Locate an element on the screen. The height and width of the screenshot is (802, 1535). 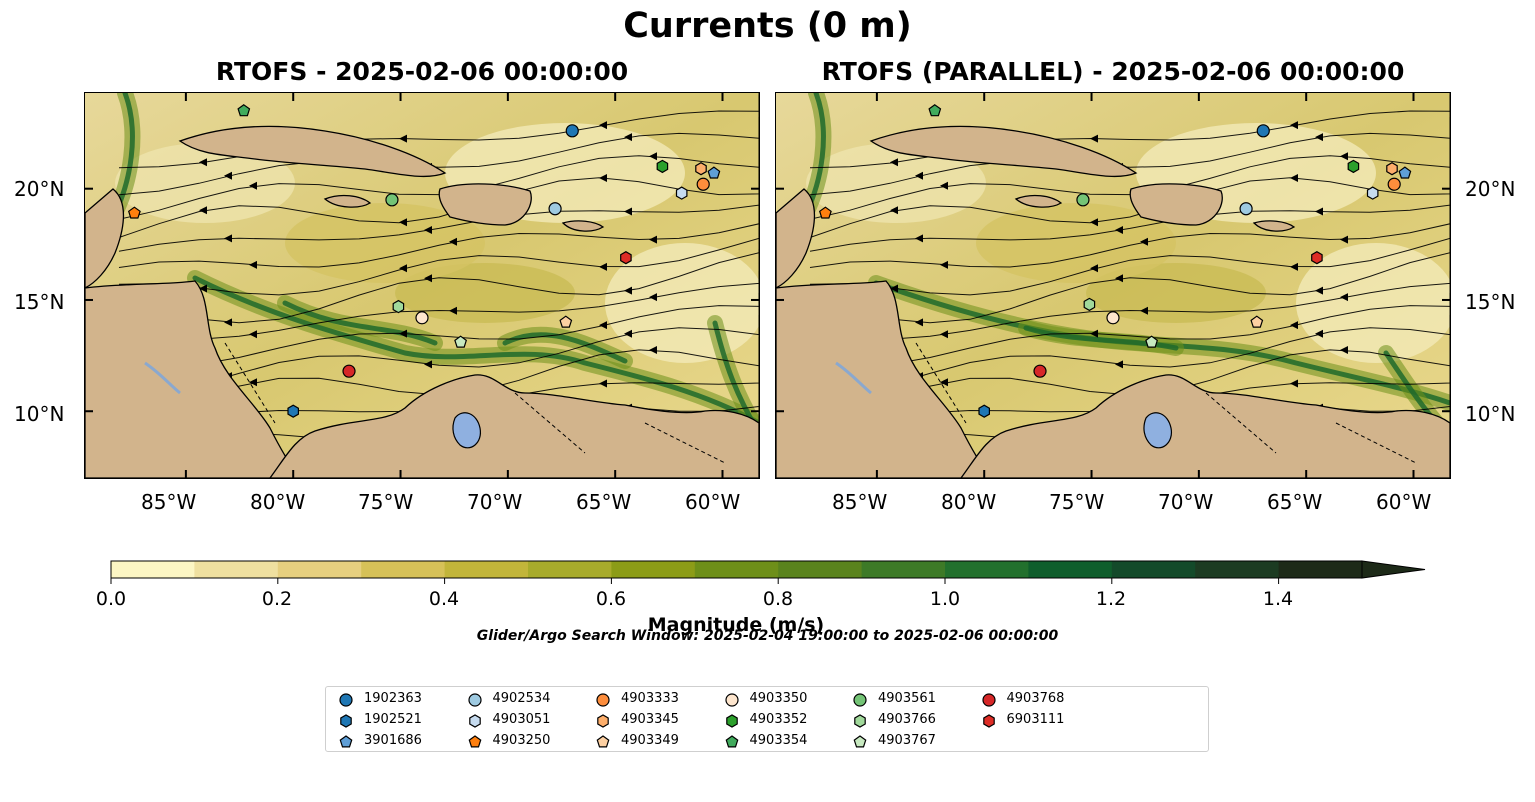
legend-label: 4903354 is located at coordinates (778, 740).